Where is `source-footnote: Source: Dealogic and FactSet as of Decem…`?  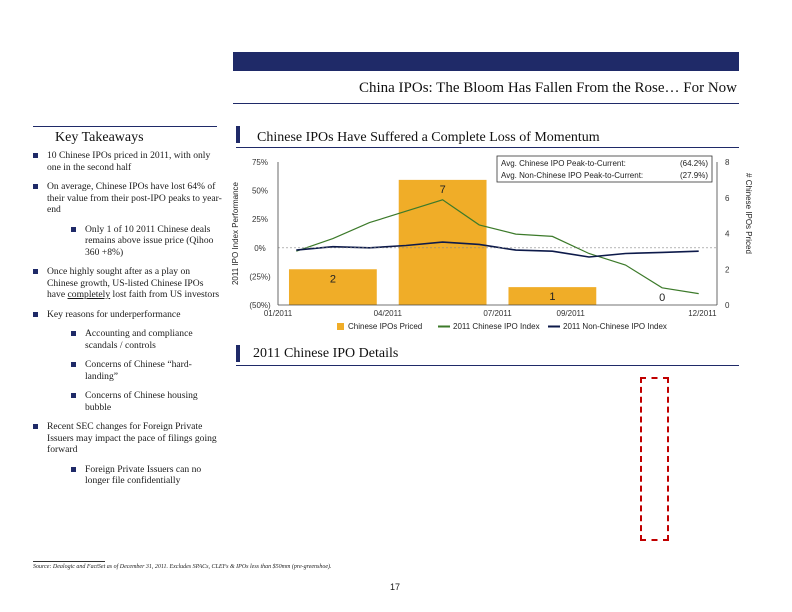
source-footnote: Source: Dealogic and FactSet as of Decem… is located at coordinates (182, 567).